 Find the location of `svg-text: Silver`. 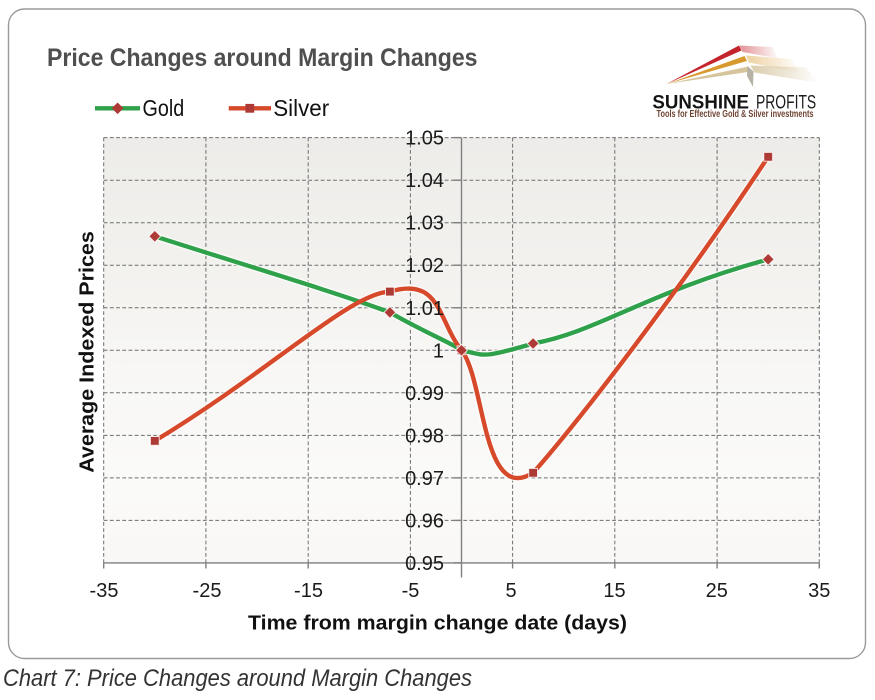

svg-text: Silver is located at coordinates (301, 108).